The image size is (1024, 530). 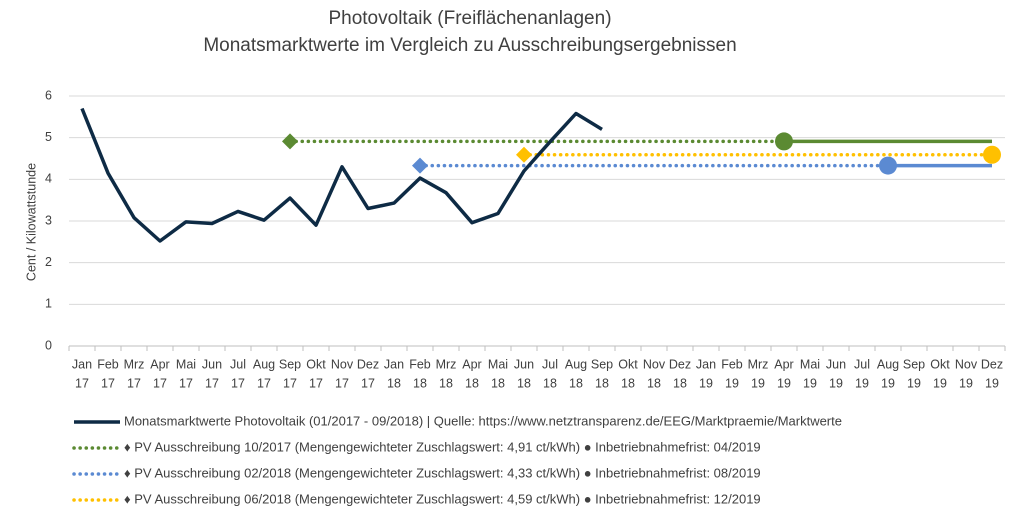 I want to click on y-axis-label: Cent / Kilowattstunde, so click(x=31, y=222).